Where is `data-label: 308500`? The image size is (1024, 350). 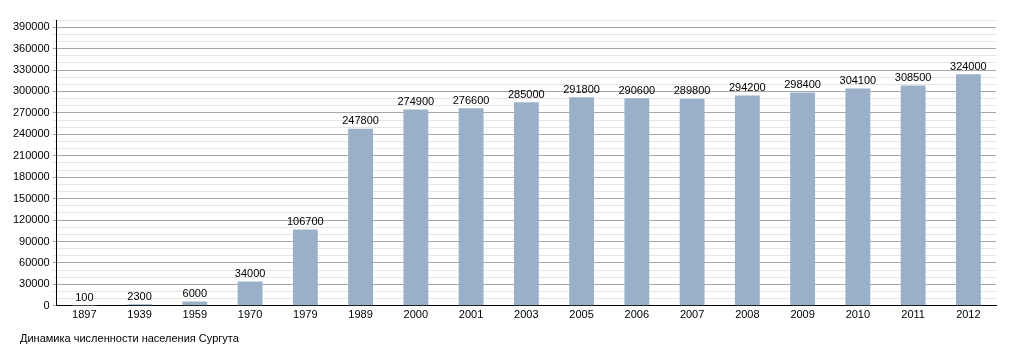 data-label: 308500 is located at coordinates (913, 76).